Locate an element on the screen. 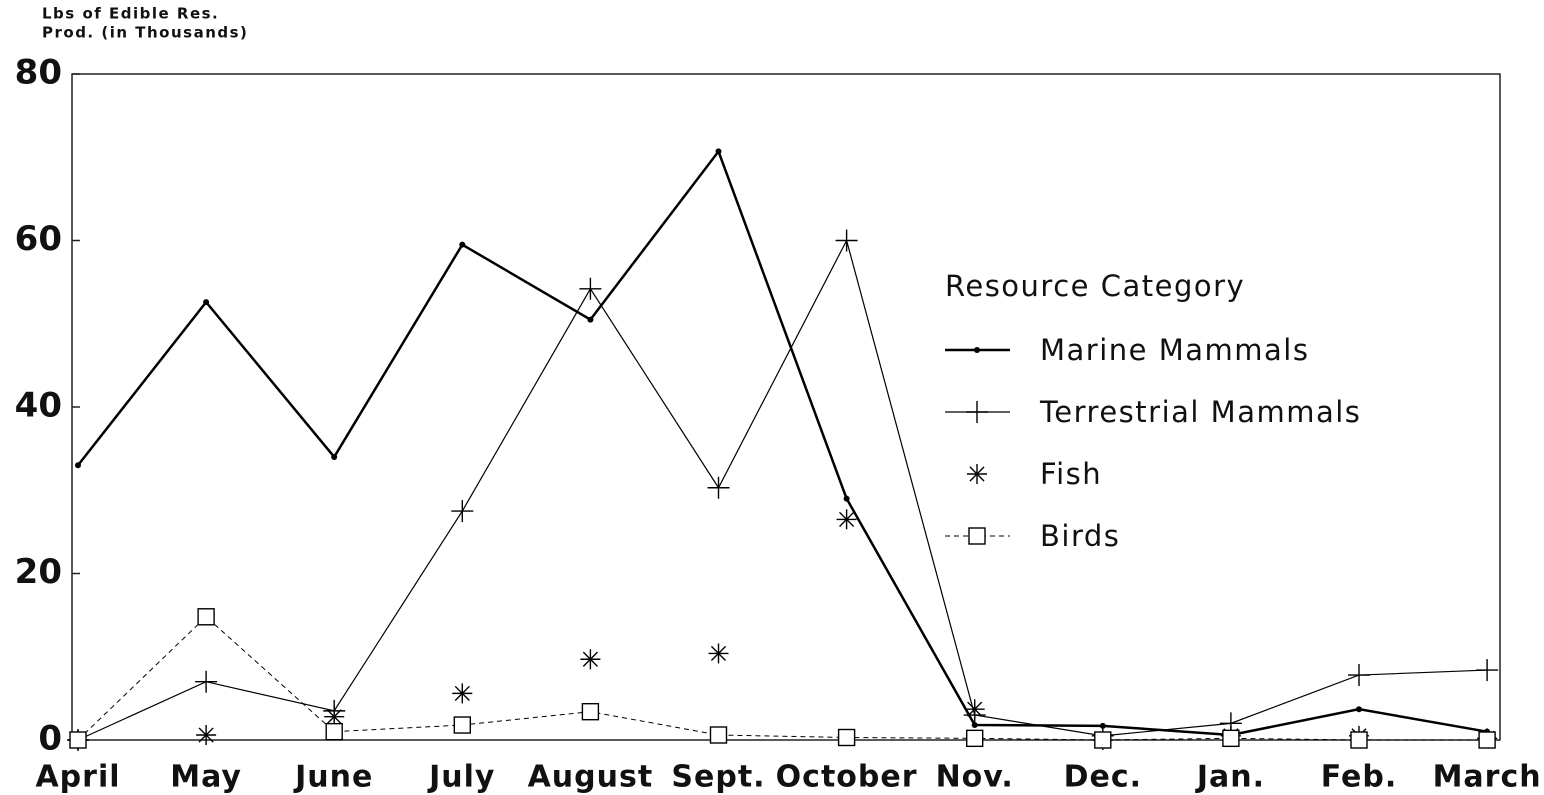 The image size is (1544, 795). x-tick-label: October is located at coordinates (847, 777).